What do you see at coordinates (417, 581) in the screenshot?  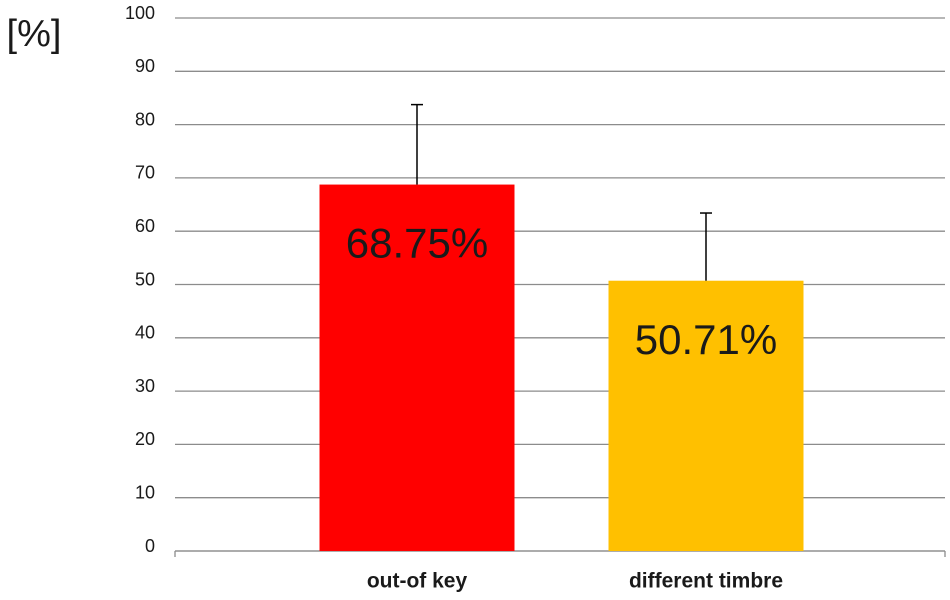 I see `x-tick-label: out-of key` at bounding box center [417, 581].